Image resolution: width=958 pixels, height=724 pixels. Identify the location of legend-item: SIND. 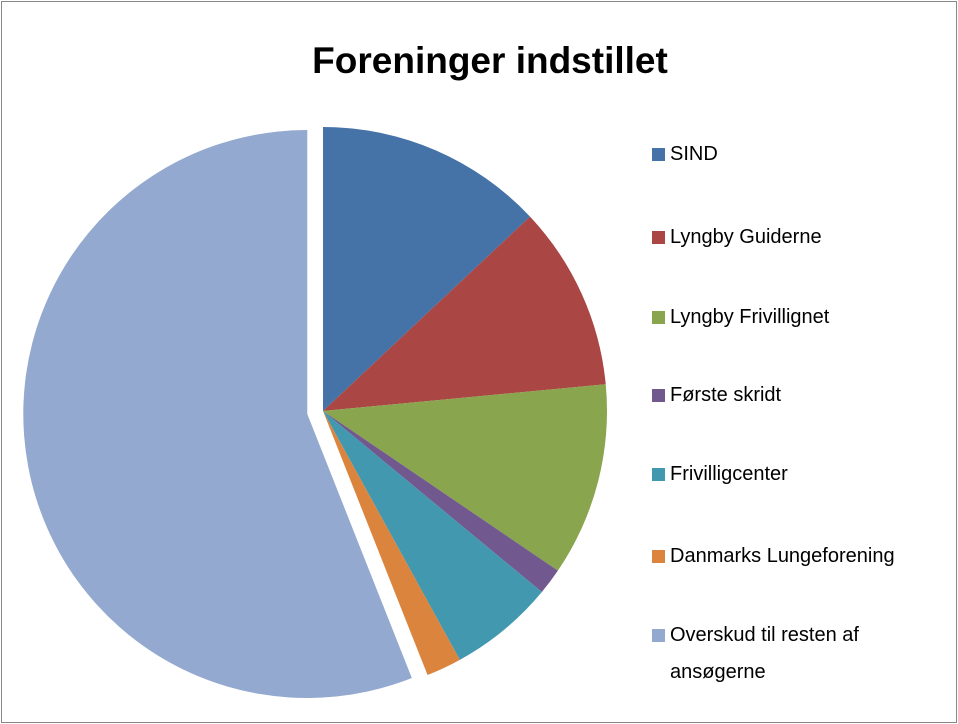
(797, 154).